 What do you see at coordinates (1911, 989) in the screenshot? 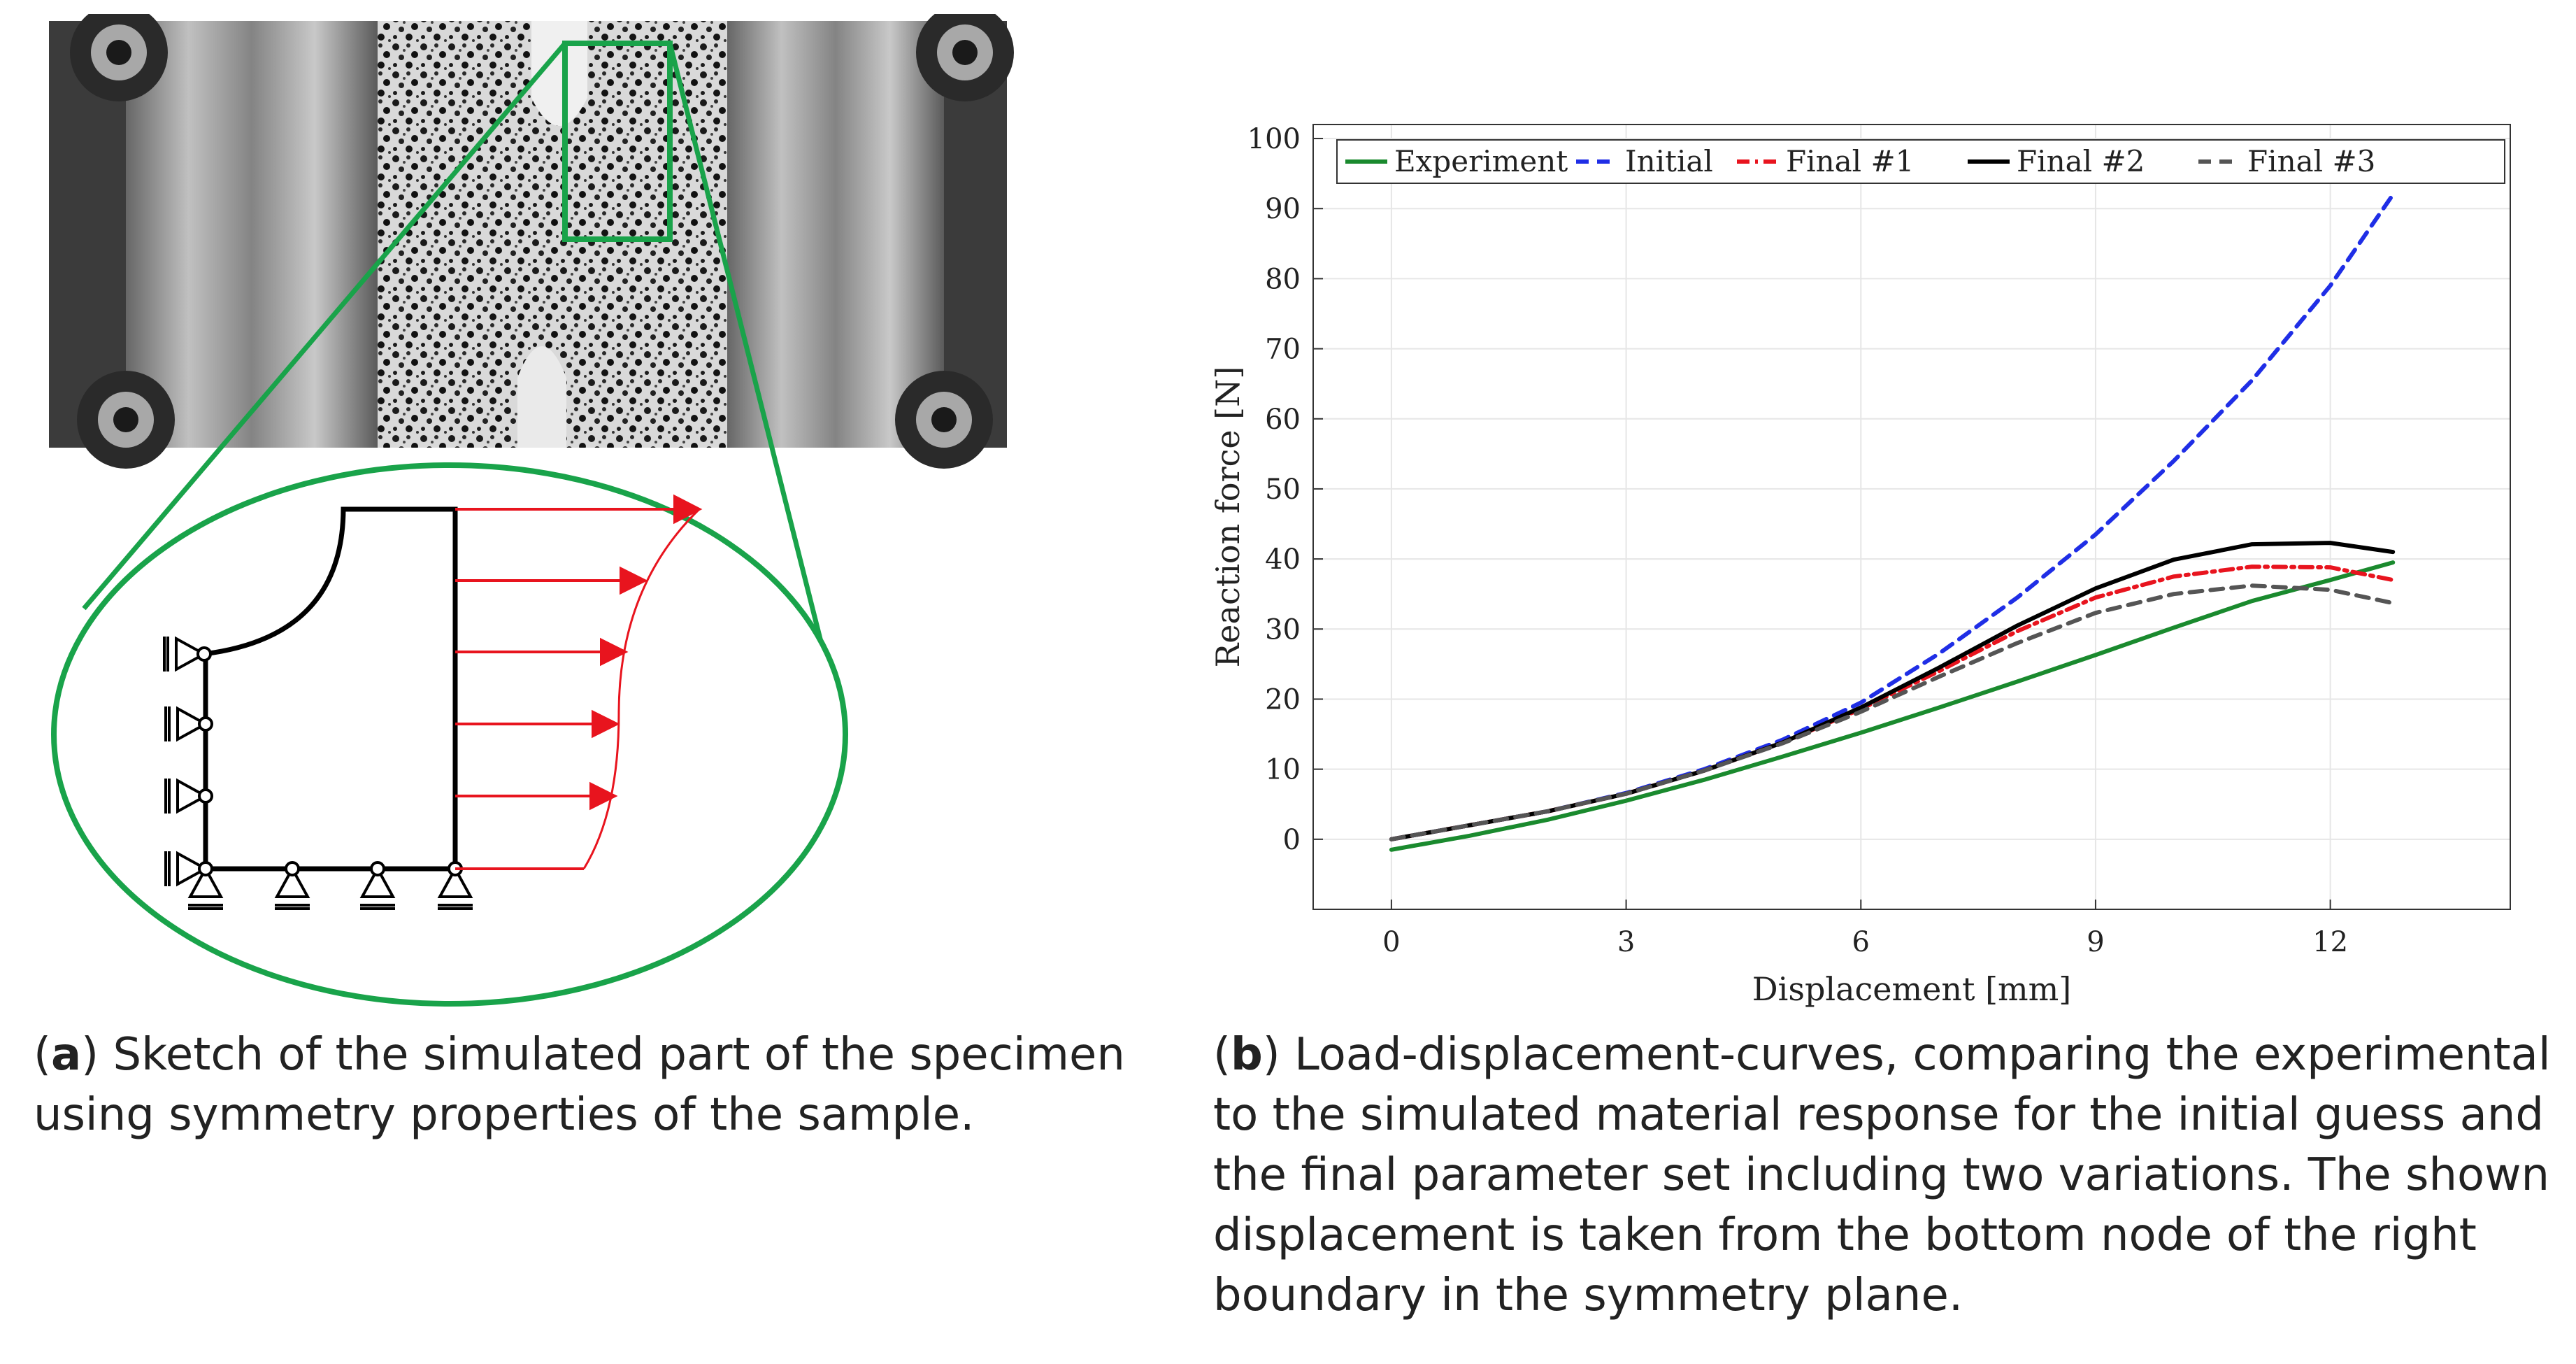
I see `x-axis-label: Displacement [mm]` at bounding box center [1911, 989].